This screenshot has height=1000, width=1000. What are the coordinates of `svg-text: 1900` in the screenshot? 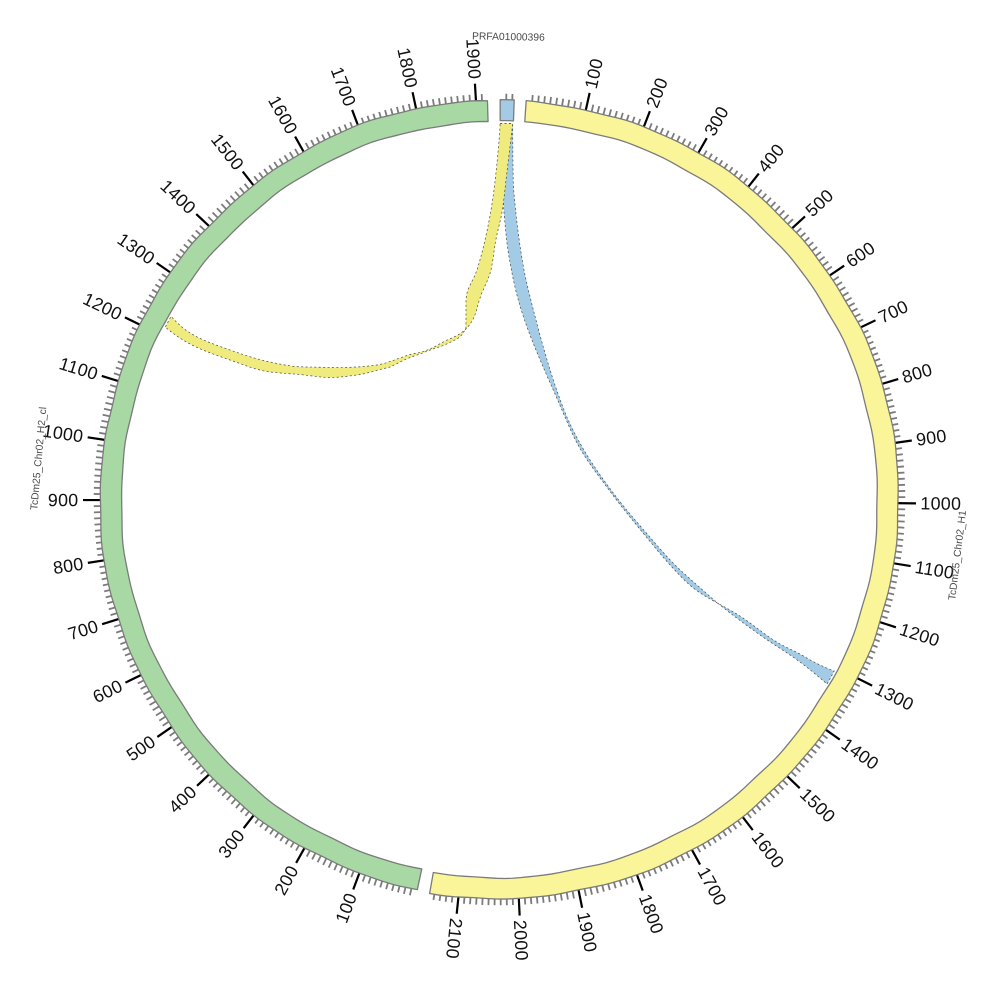 It's located at (473, 59).